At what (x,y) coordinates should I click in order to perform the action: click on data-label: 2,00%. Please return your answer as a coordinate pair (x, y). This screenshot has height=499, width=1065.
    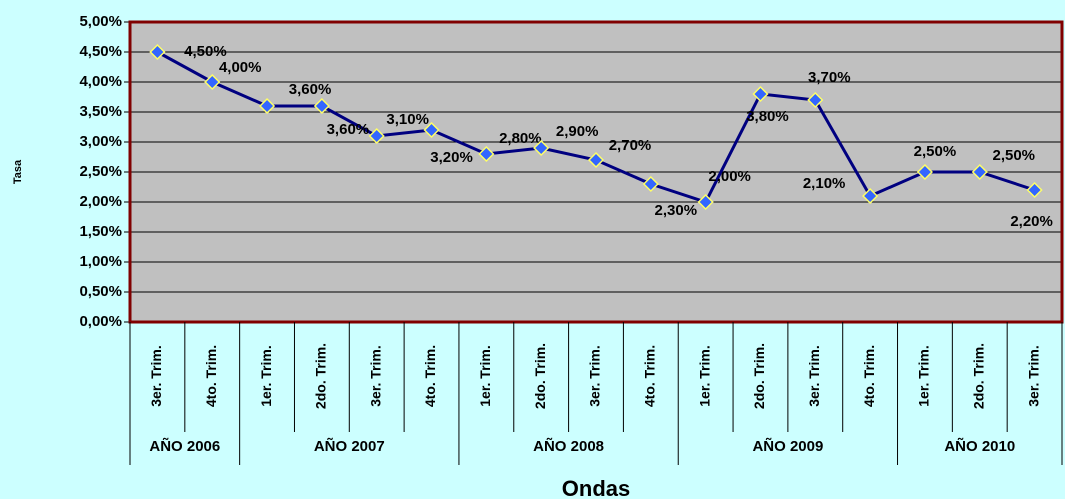
    Looking at the image, I should click on (729, 176).